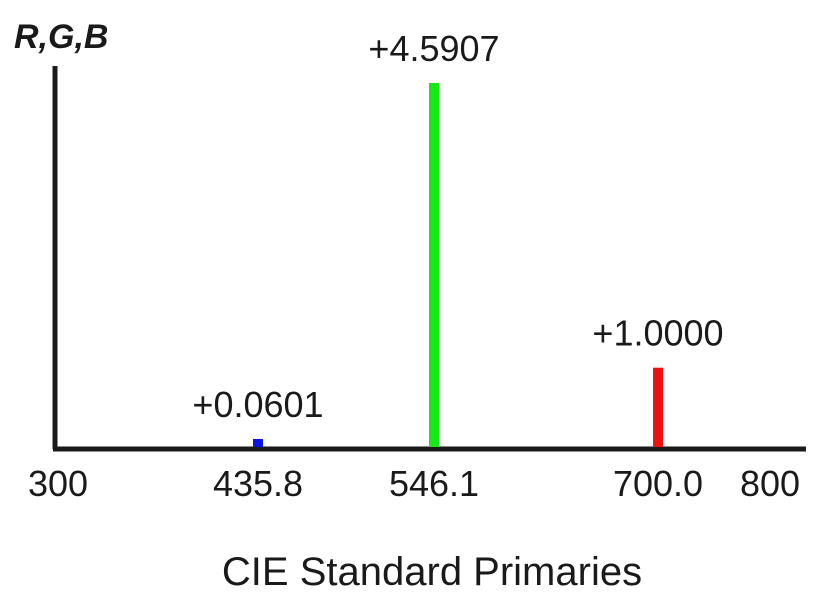 This screenshot has height=592, width=832. Describe the element at coordinates (657, 333) in the screenshot. I see `data-label-2: +1.0000` at that location.